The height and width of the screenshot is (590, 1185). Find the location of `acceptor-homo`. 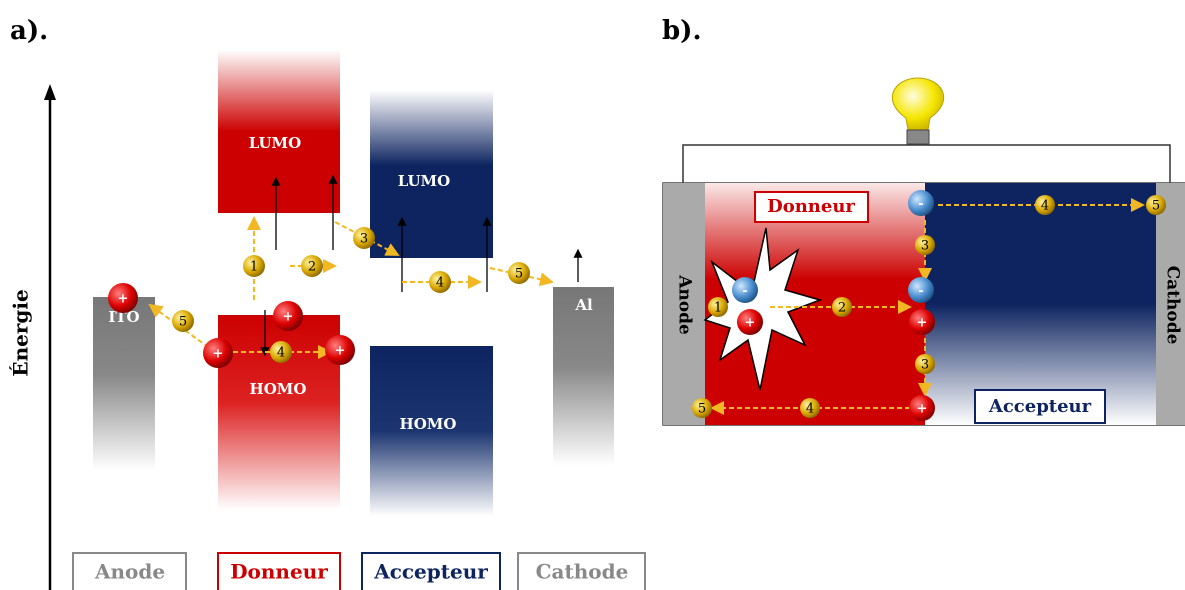

acceptor-homo is located at coordinates (431, 431).